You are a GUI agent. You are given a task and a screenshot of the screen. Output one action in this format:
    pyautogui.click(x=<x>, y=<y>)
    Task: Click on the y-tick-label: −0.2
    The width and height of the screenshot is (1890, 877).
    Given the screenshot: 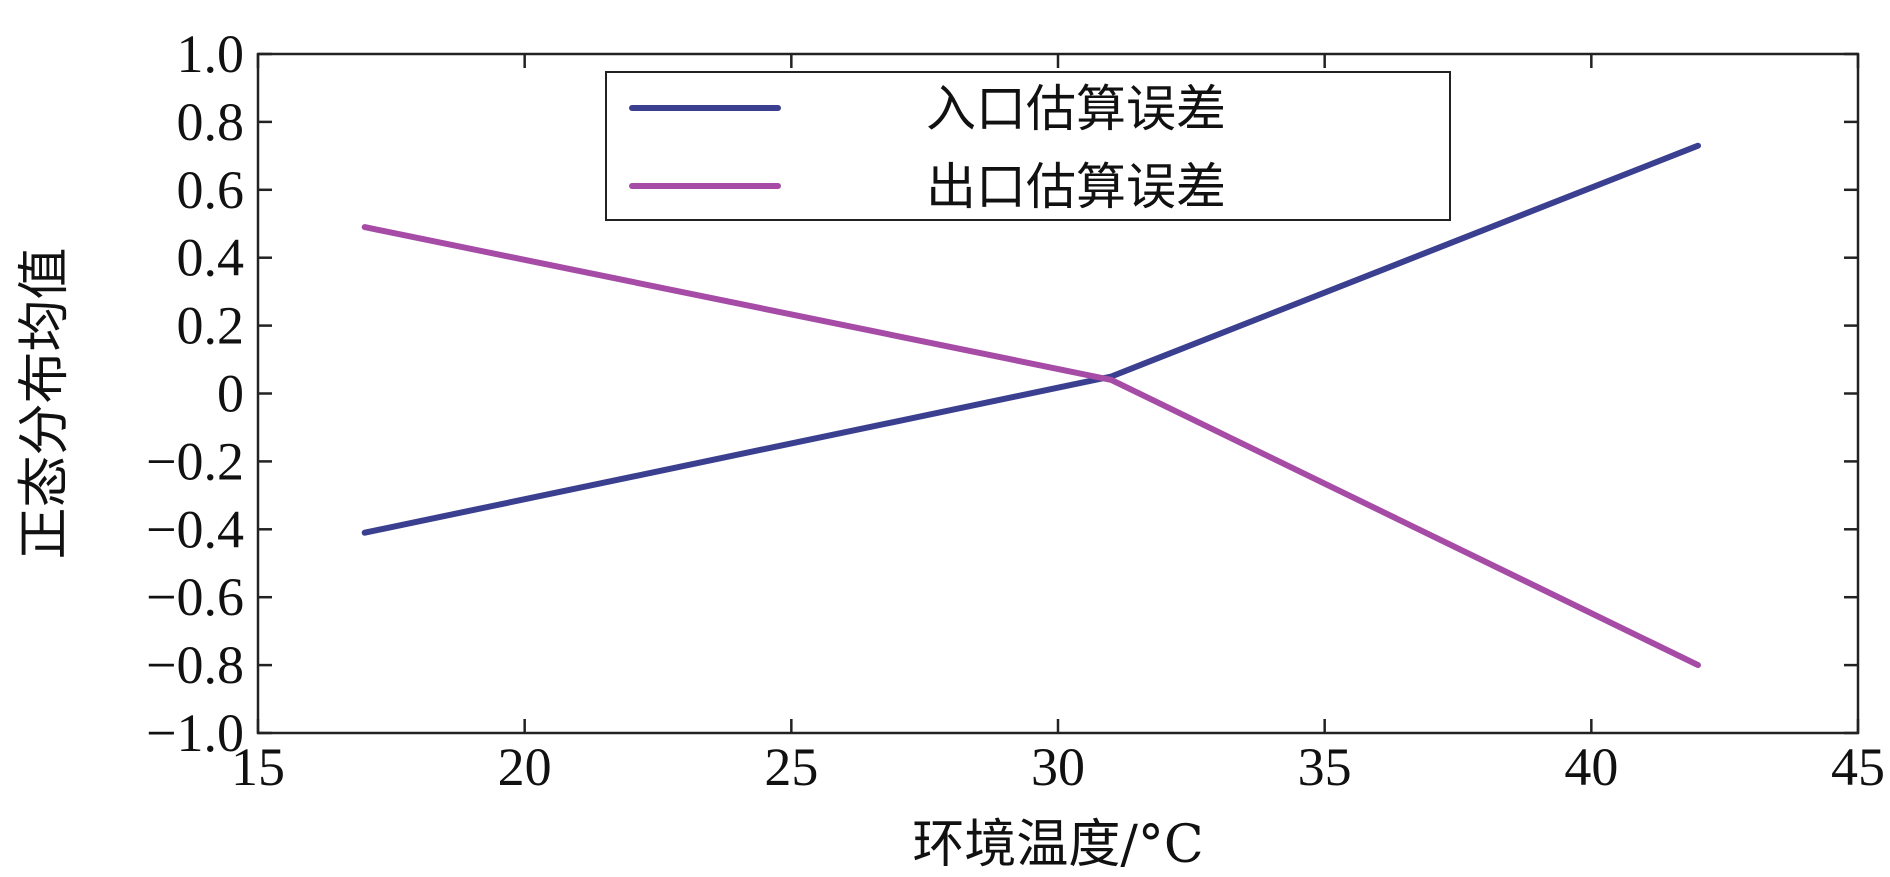 What is the action you would take?
    pyautogui.click(x=195, y=461)
    